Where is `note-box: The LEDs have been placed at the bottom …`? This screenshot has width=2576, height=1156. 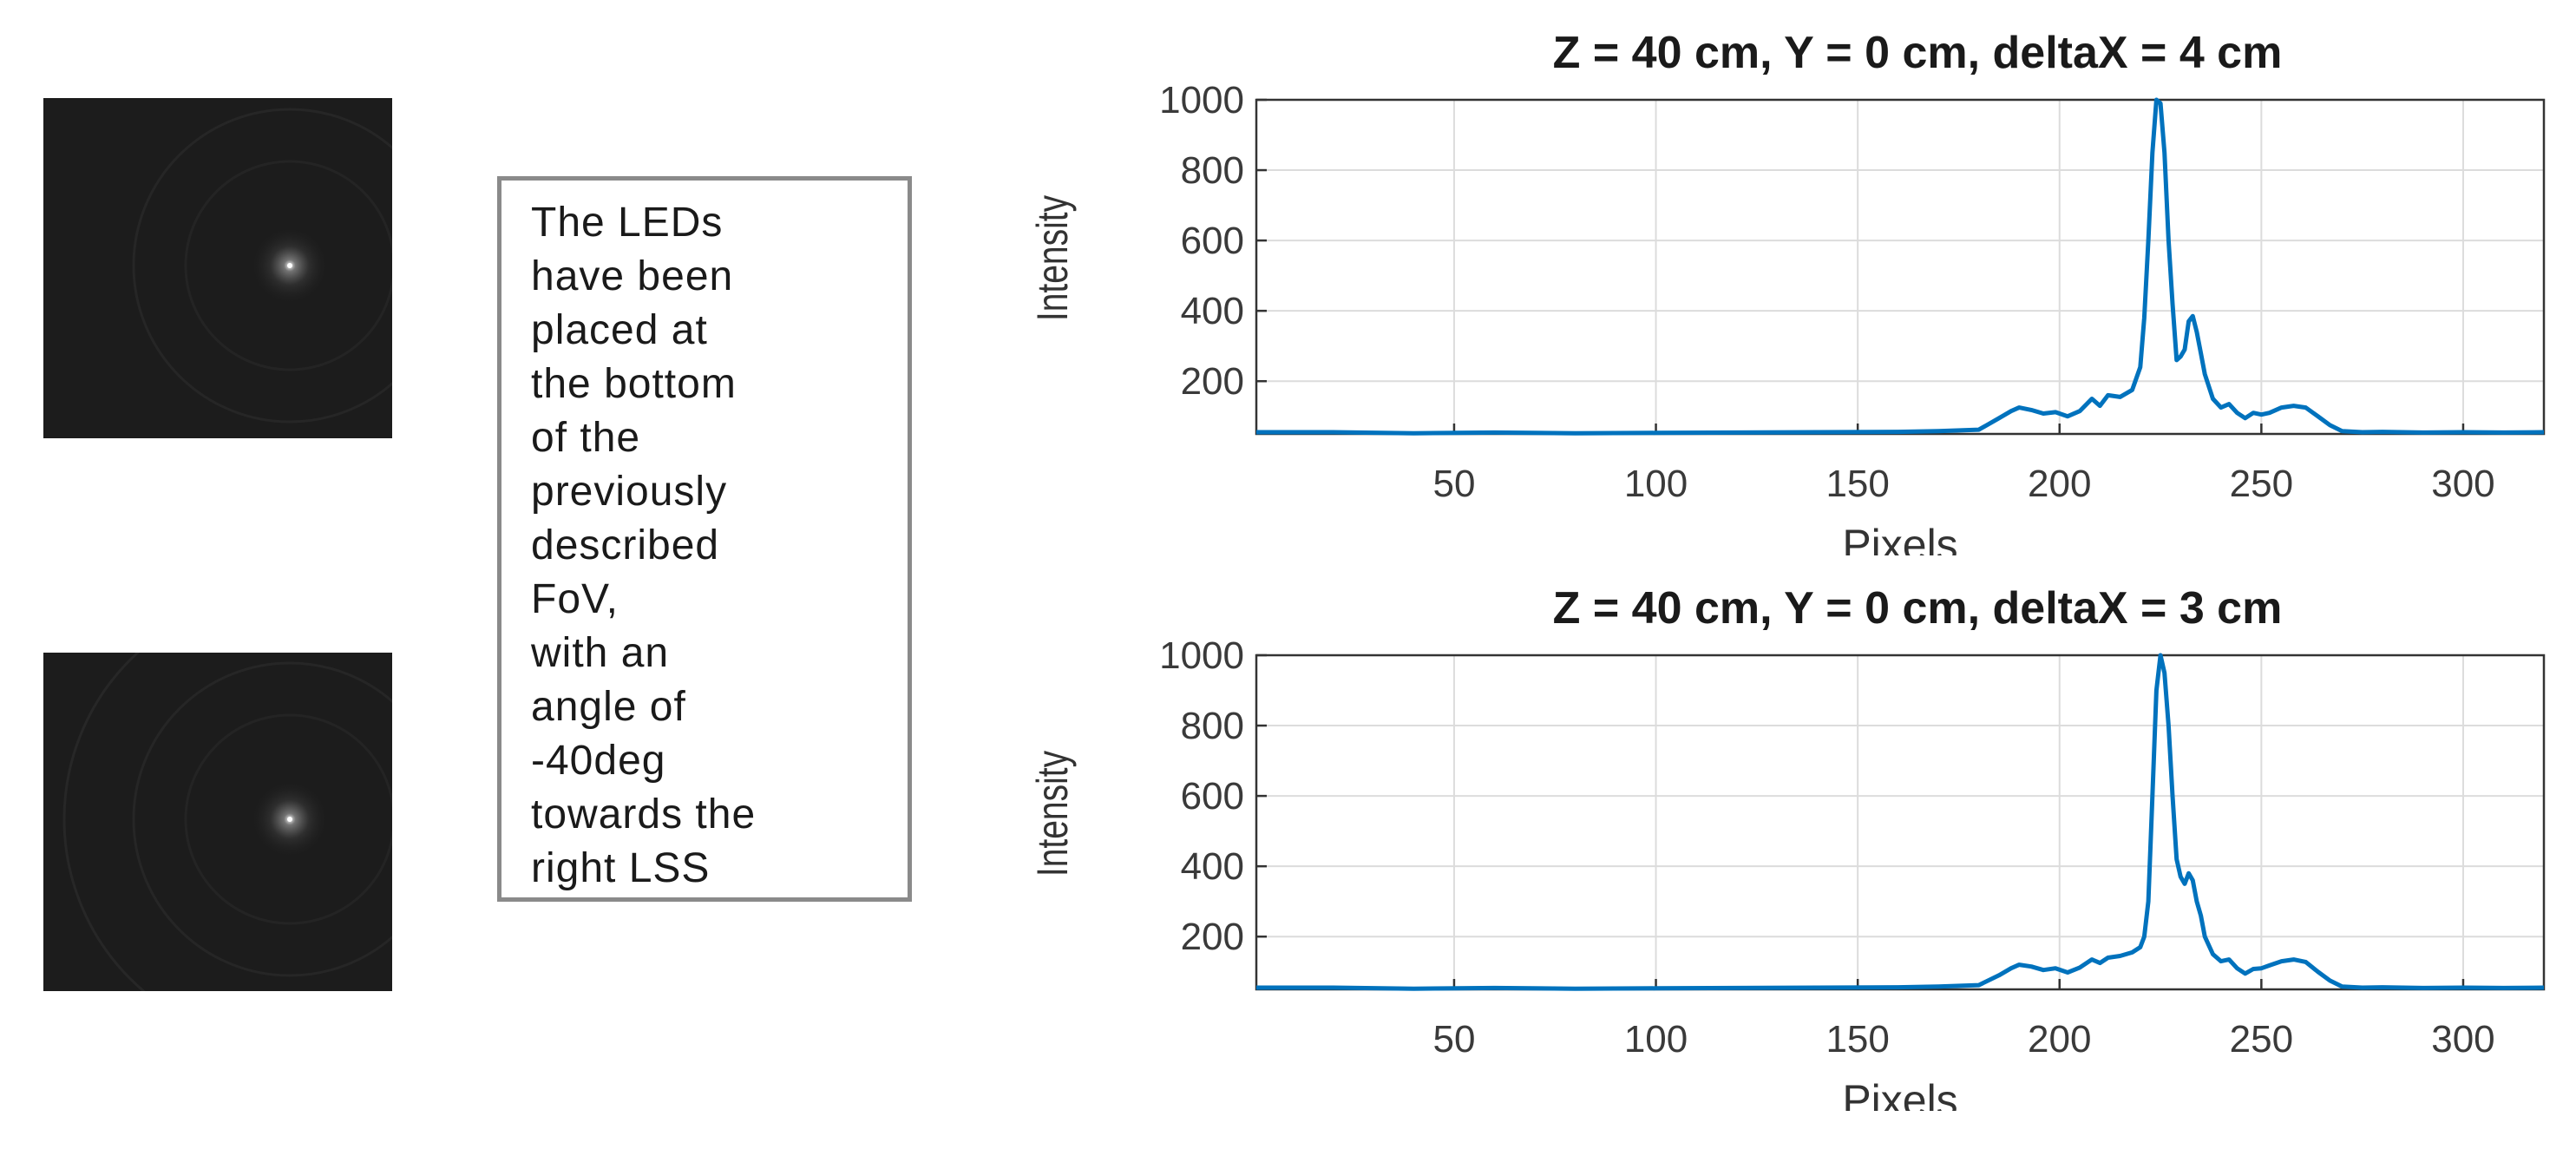
note-box: The LEDs have been placed at the bottom … is located at coordinates (704, 539).